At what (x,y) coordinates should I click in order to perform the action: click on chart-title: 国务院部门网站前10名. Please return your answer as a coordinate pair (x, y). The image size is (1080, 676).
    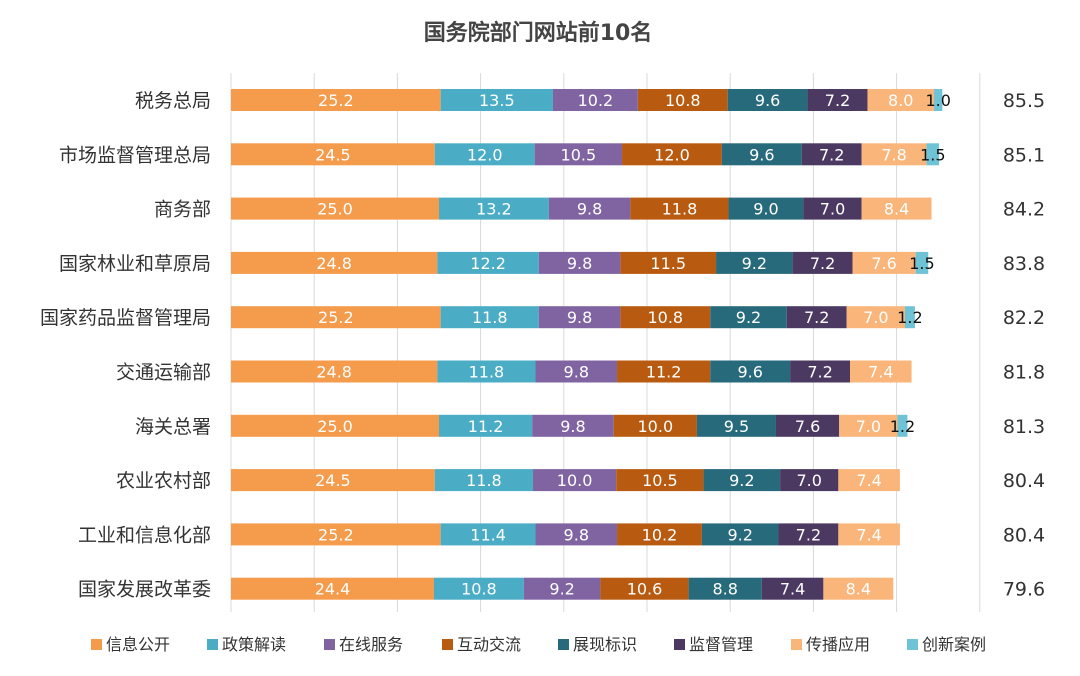
    Looking at the image, I should click on (538, 33).